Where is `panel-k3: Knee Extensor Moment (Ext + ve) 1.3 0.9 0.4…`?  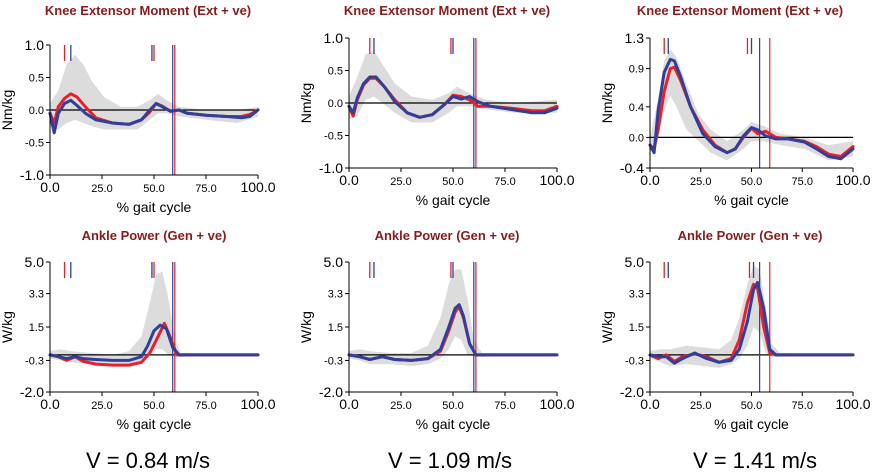
panel-k3: Knee Extensor Moment (Ext + ve) 1.3 0.9 0.4… is located at coordinates (735, 105).